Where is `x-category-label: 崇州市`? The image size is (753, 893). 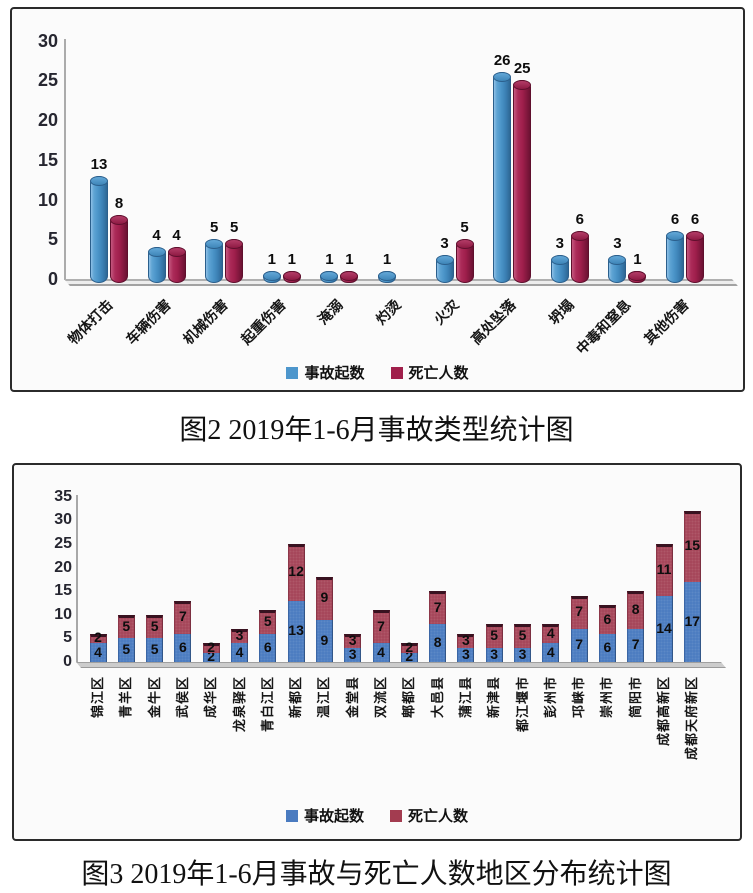
x-category-label: 崇州市 is located at coordinates (607, 697).